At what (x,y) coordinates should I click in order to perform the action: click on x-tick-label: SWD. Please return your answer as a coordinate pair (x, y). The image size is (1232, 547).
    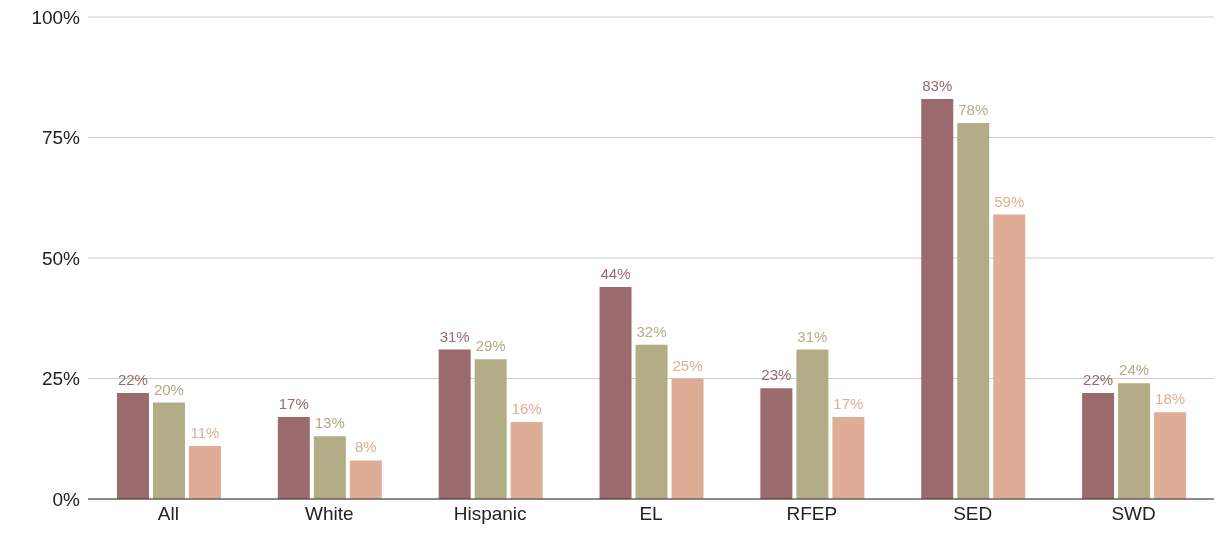
    Looking at the image, I should click on (1133, 514).